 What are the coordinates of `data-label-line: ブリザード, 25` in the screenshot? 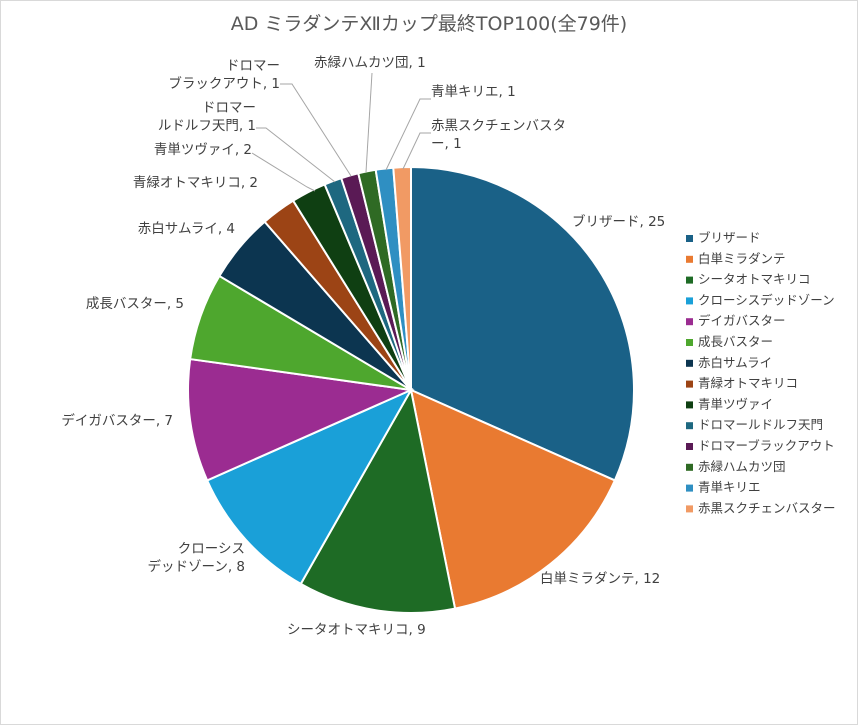 It's located at (618, 221).